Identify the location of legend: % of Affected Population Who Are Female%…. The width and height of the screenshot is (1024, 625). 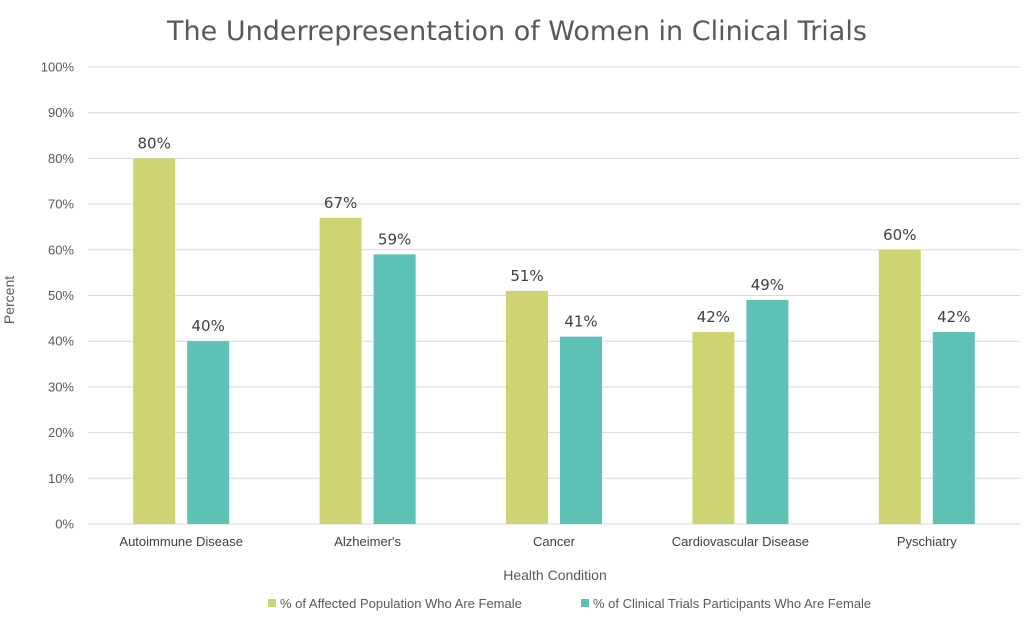
(569, 603).